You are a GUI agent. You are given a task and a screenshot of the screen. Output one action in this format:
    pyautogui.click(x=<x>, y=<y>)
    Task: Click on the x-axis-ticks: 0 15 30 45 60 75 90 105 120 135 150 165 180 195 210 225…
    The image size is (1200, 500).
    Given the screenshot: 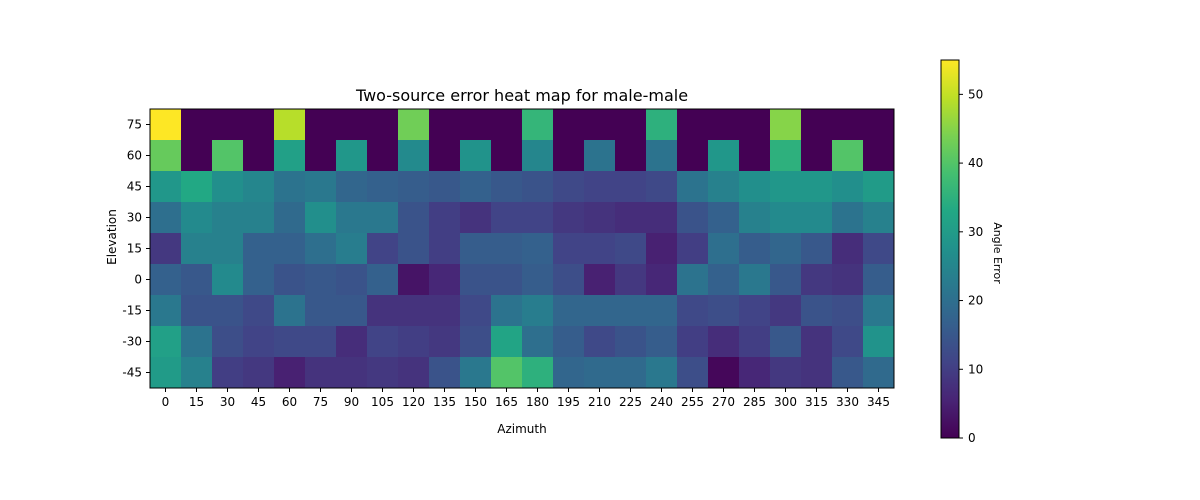 What is the action you would take?
    pyautogui.click(x=526, y=398)
    